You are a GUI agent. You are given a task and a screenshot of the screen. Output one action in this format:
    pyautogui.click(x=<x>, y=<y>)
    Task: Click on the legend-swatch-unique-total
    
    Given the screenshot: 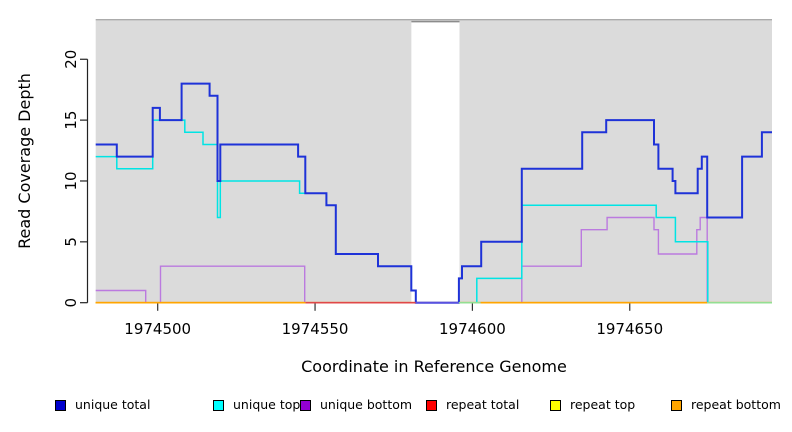 What is the action you would take?
    pyautogui.click(x=60, y=405)
    